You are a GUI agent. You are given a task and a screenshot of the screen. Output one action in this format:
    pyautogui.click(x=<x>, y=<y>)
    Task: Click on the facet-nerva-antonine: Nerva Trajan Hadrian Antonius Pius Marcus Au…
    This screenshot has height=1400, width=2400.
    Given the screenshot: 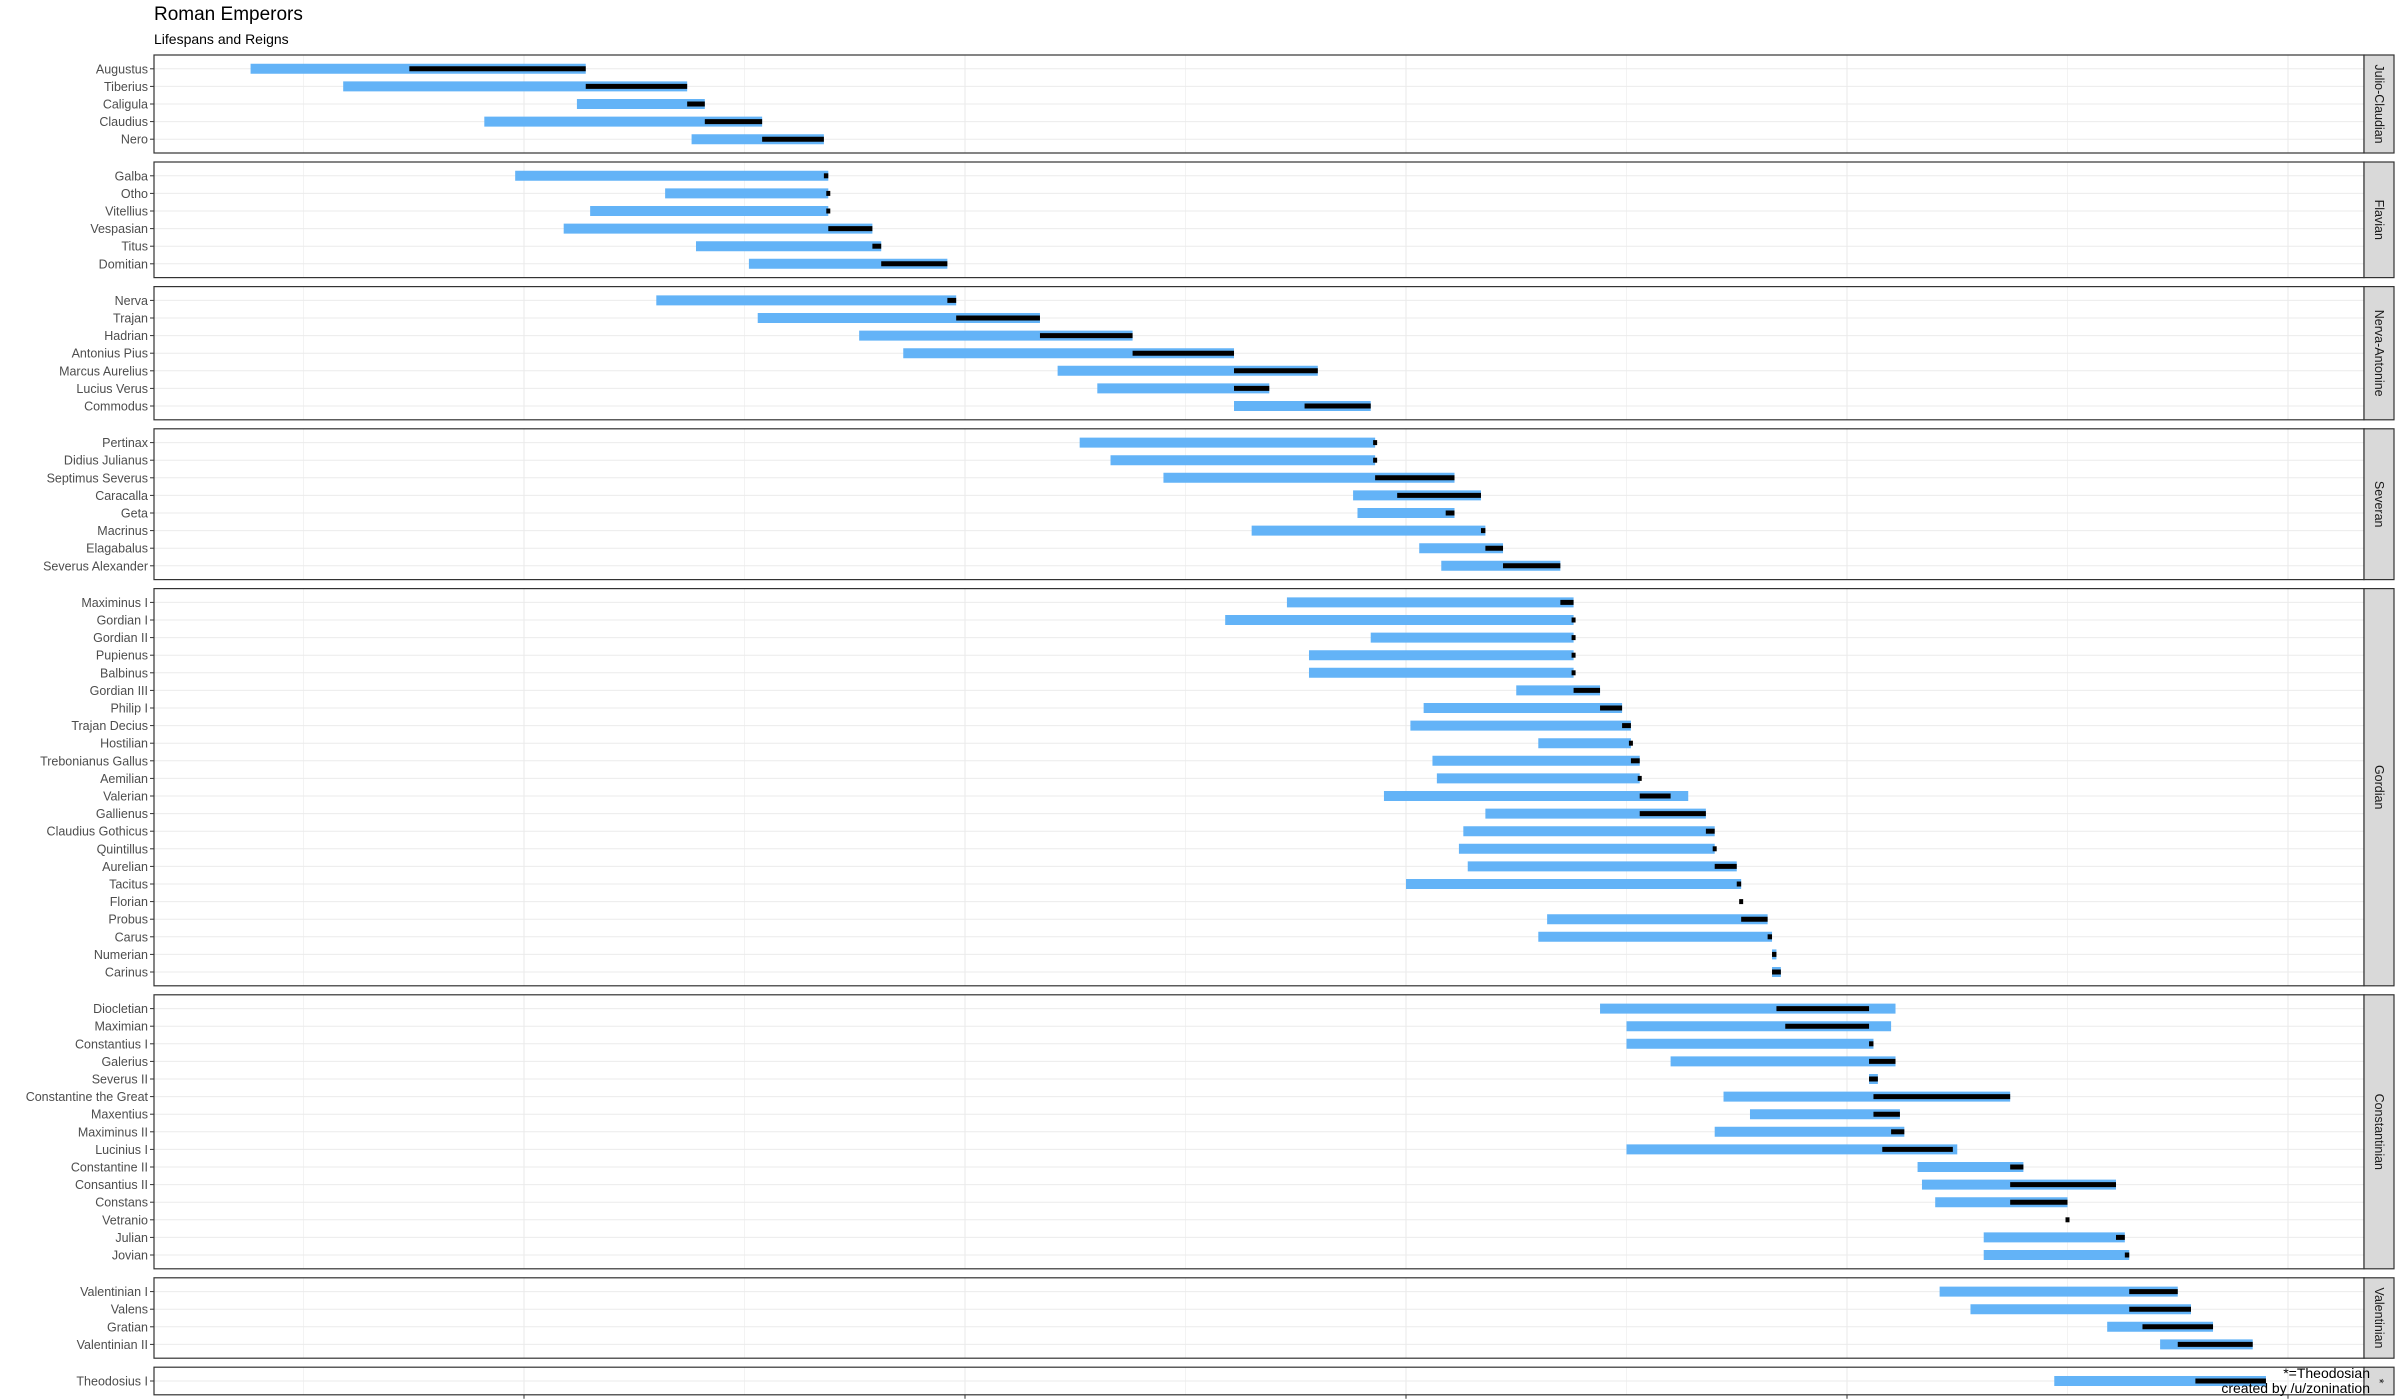 What is the action you would take?
    pyautogui.click(x=1227, y=353)
    